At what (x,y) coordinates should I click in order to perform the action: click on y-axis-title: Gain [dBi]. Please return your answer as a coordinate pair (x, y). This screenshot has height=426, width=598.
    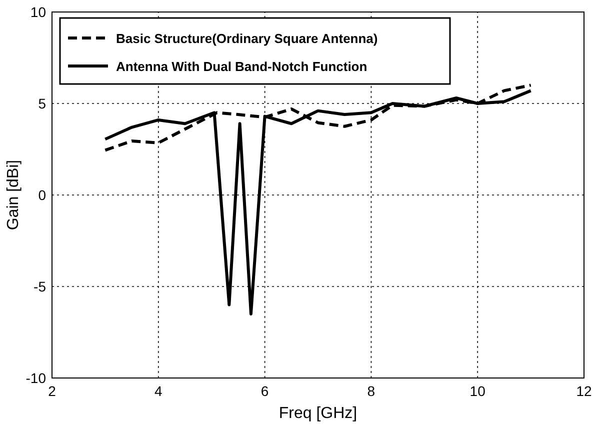
    Looking at the image, I should click on (13, 195).